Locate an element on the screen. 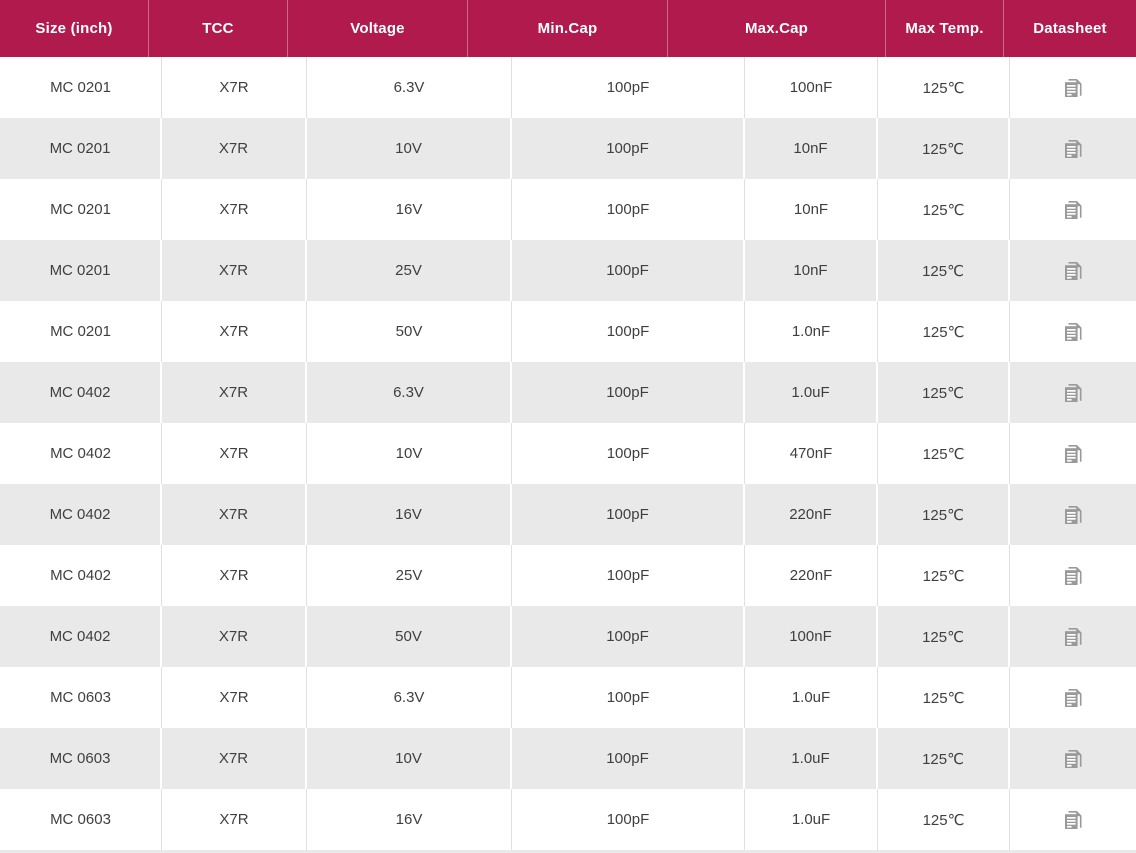 The width and height of the screenshot is (1136, 853). table-row: MC 0402 X7R 50V 100pF 100nF 125℃ is located at coordinates (568, 636).